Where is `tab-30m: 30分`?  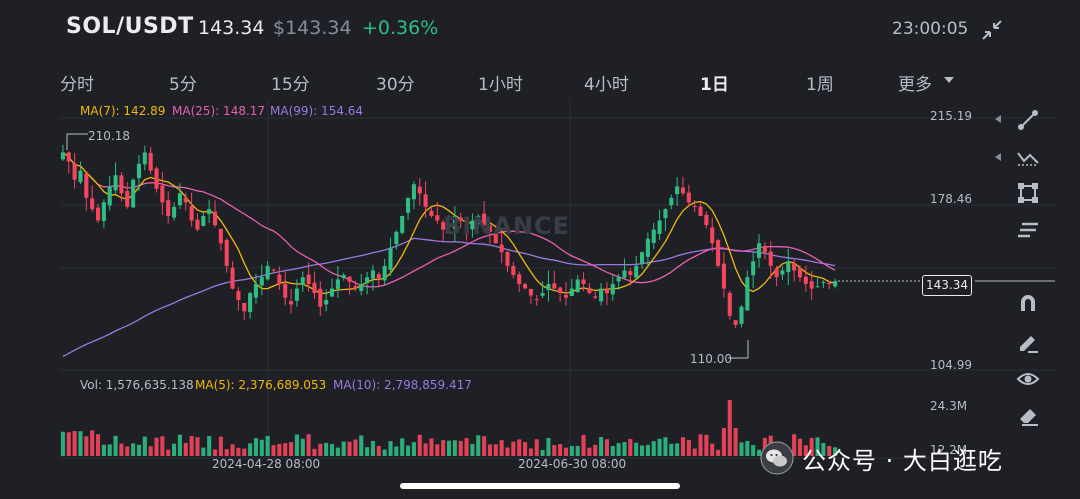 tab-30m: 30分 is located at coordinates (395, 85).